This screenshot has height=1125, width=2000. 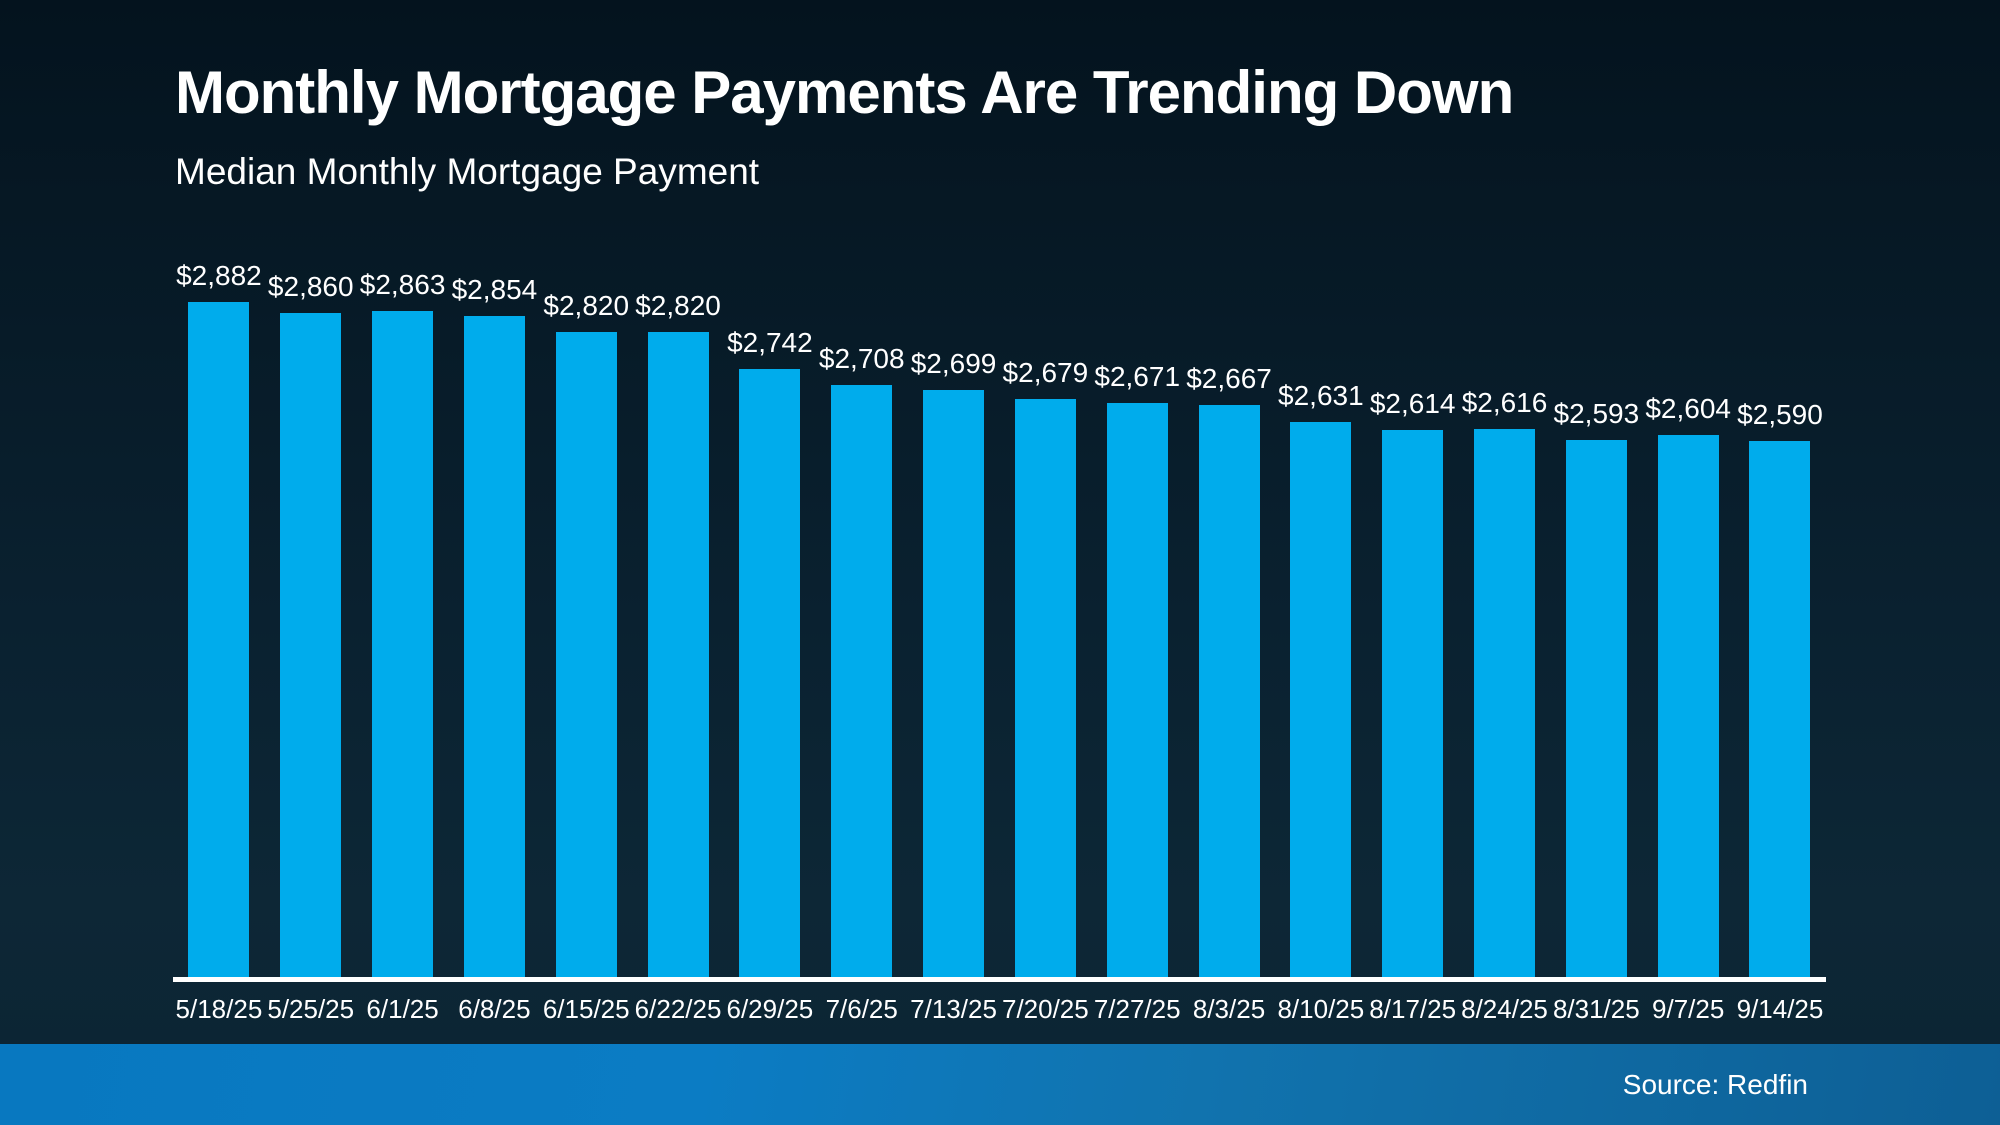 I want to click on bar-value-label: $2,860, so click(x=310, y=286).